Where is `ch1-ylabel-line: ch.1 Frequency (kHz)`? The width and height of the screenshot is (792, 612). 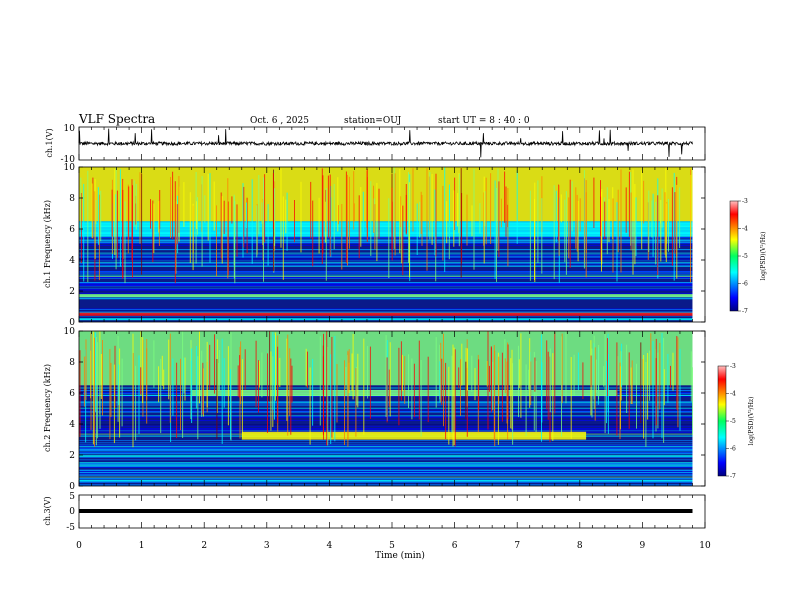 ch1-ylabel-line: ch.1 Frequency (kHz) is located at coordinates (47, 244).